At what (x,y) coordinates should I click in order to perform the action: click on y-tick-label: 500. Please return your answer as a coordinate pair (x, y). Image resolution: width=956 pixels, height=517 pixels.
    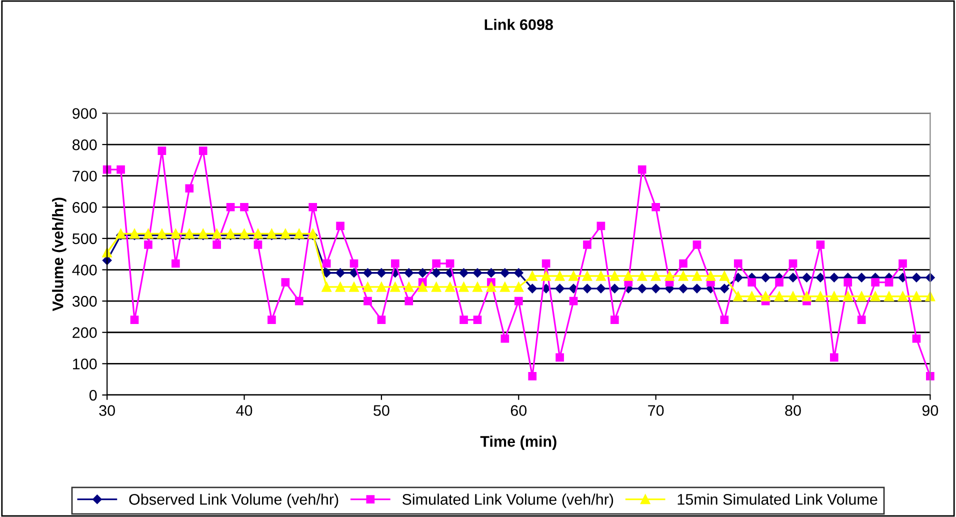
    Looking at the image, I should click on (84, 238).